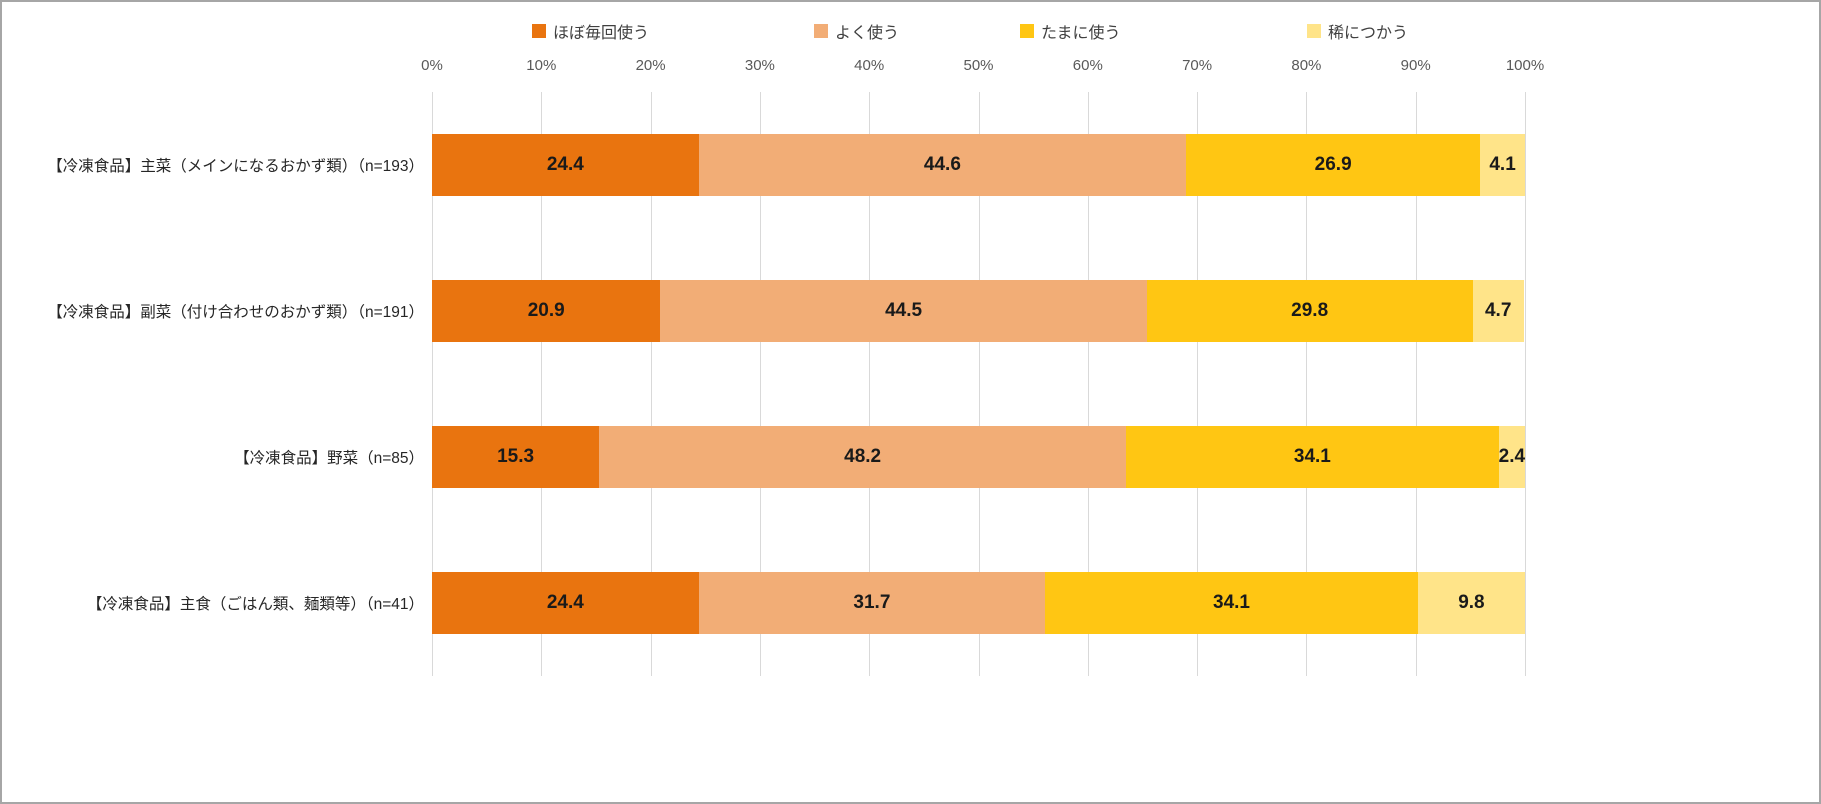 This screenshot has height=804, width=1821. Describe the element at coordinates (1306, 65) in the screenshot. I see `x-axis-tick-label: 80%` at that location.